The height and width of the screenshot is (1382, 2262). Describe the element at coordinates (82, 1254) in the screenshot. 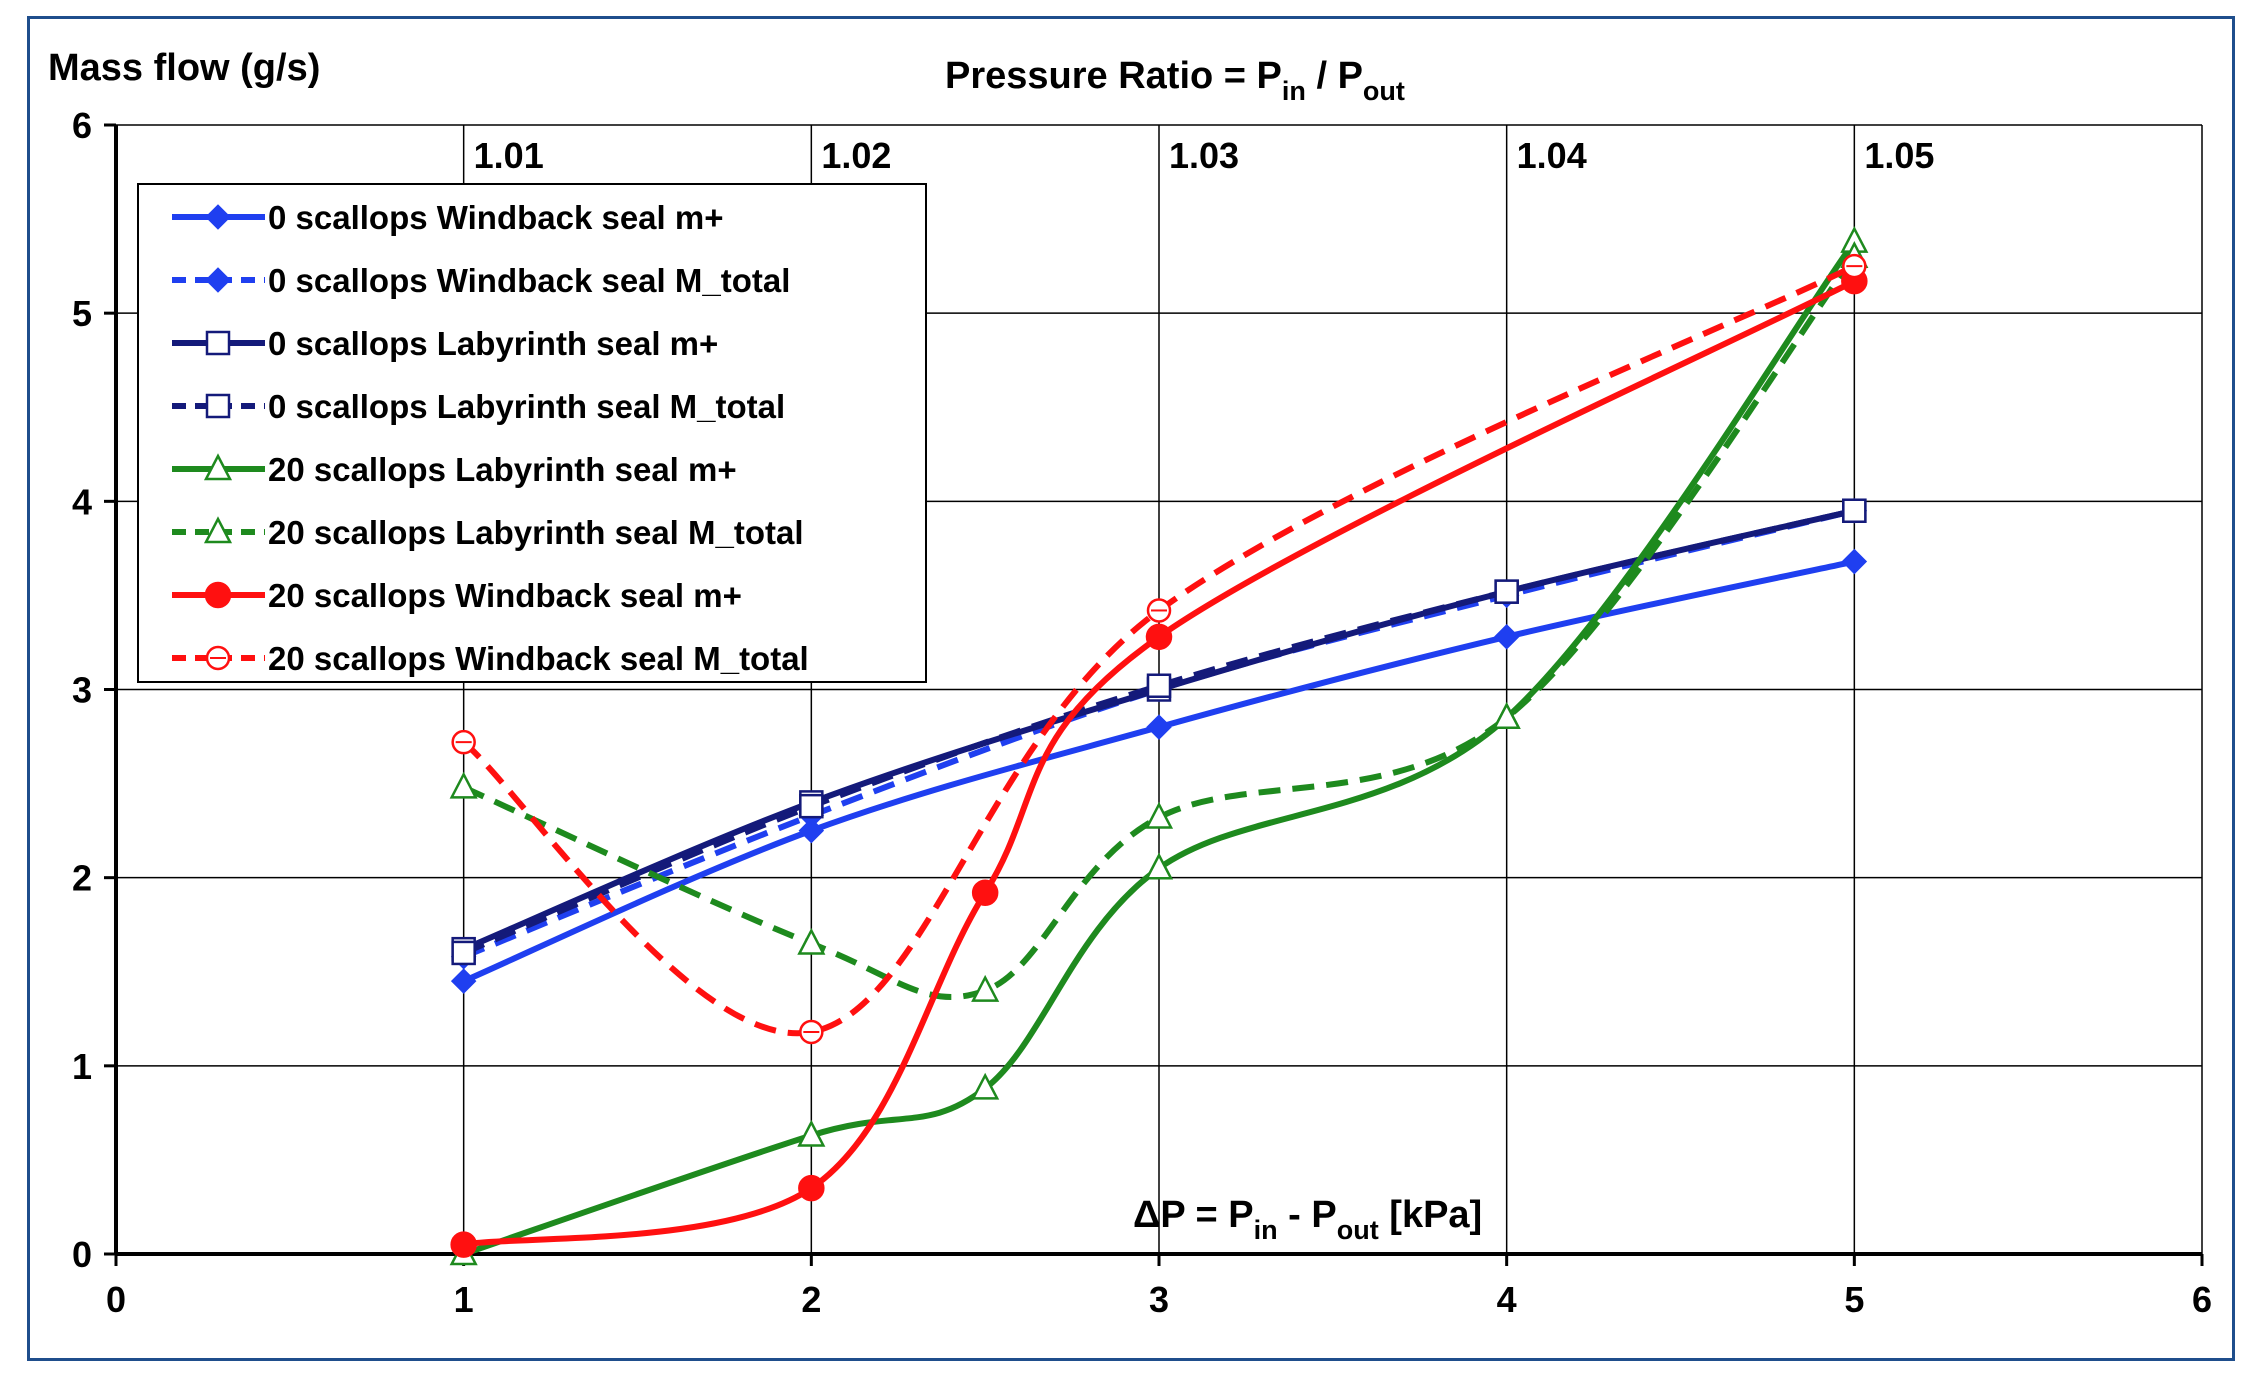

I see `y-tick-label: 0` at that location.